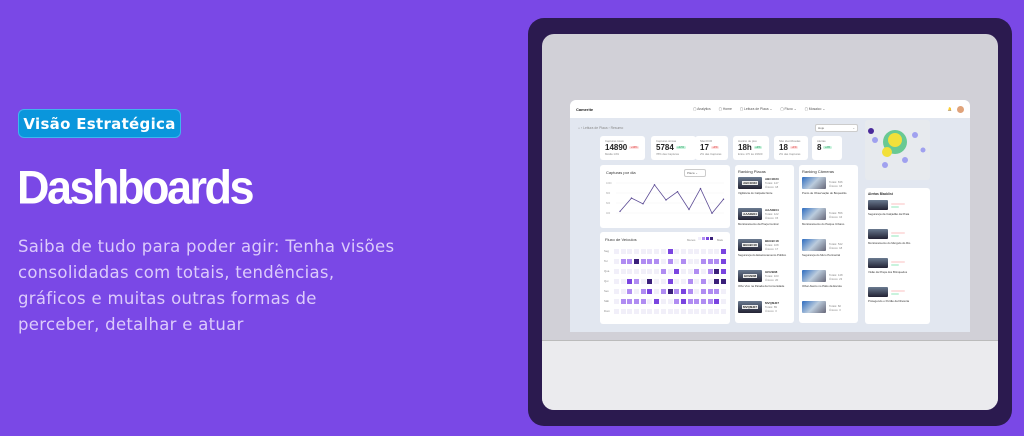  I want to click on nav-item: ▢ Analytics, so click(702, 109).